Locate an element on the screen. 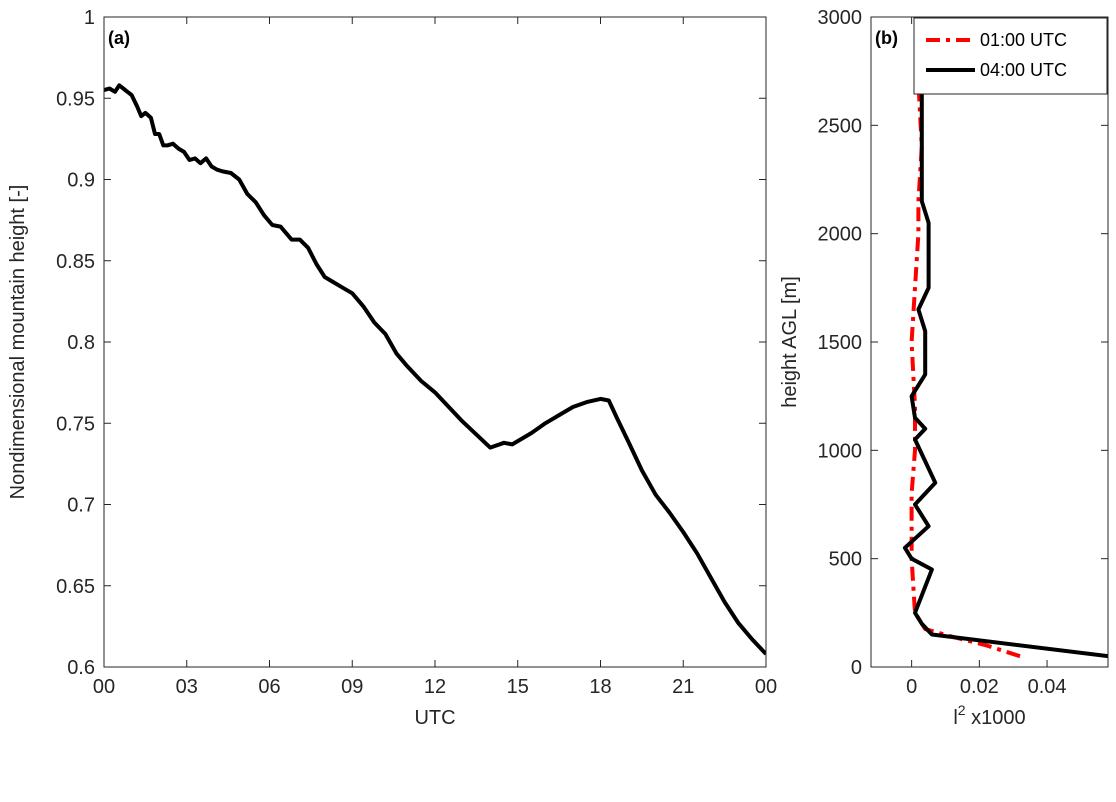 The width and height of the screenshot is (1116, 802). x-tick-label: 0 is located at coordinates (911, 687).